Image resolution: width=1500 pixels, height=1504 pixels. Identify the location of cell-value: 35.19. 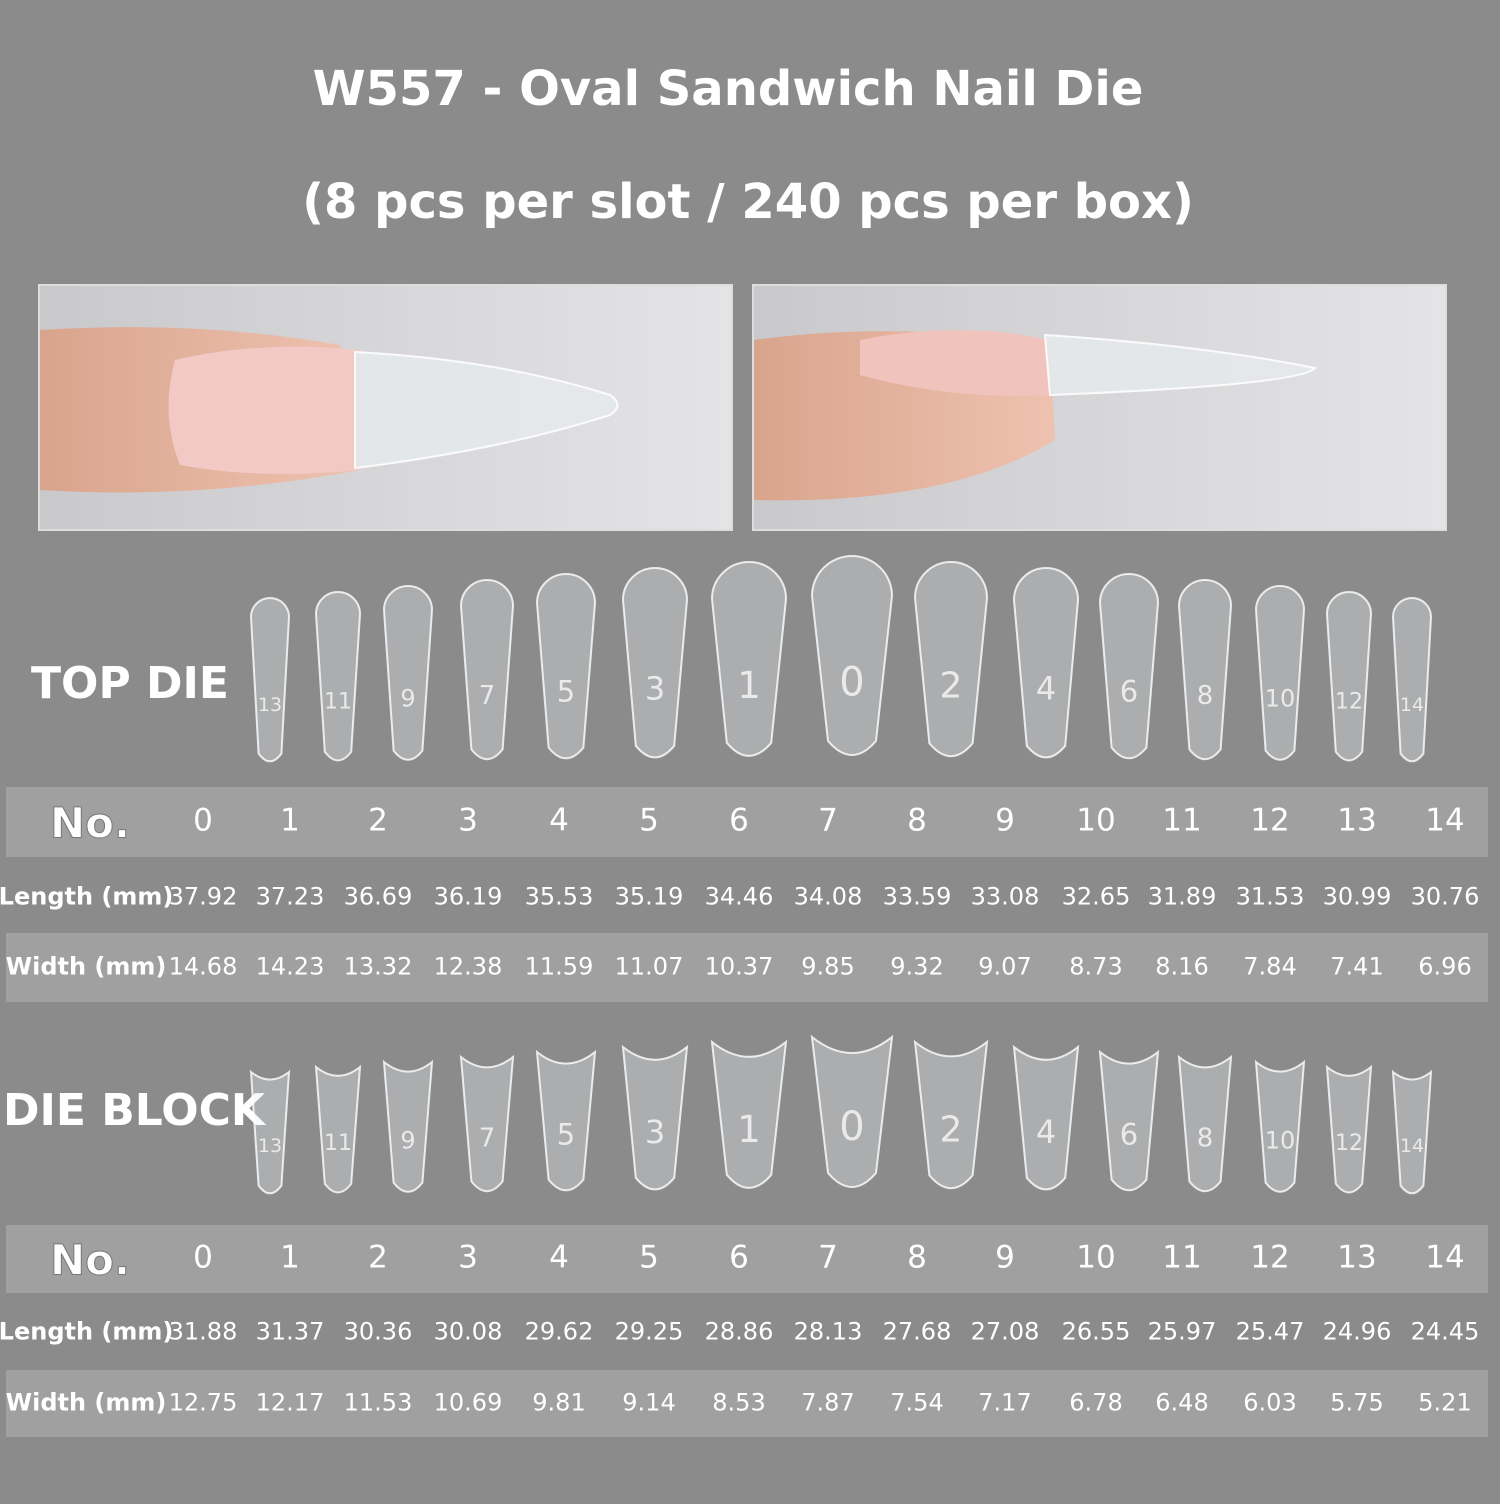
(649, 897).